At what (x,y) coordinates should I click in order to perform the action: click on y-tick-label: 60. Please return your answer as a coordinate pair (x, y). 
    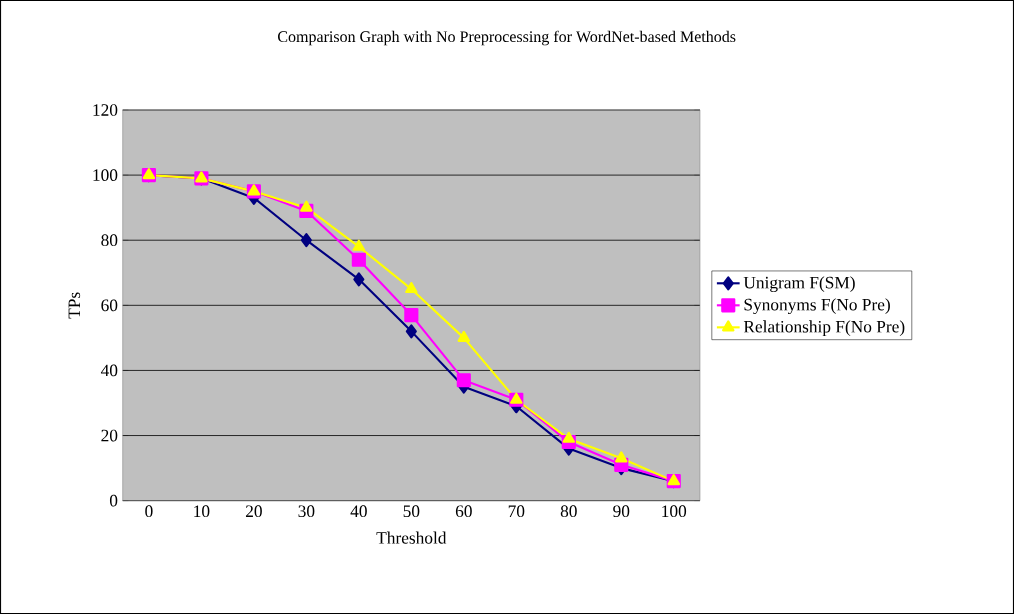
    Looking at the image, I should click on (109, 305).